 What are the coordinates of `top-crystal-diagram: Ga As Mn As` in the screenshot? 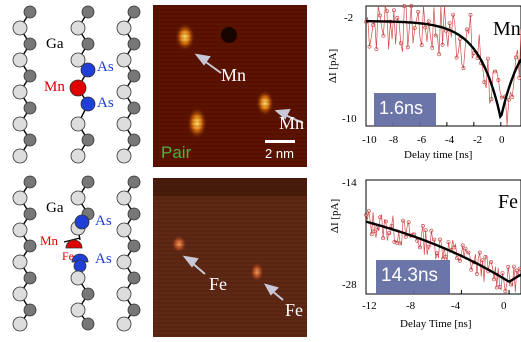 It's located at (76, 84).